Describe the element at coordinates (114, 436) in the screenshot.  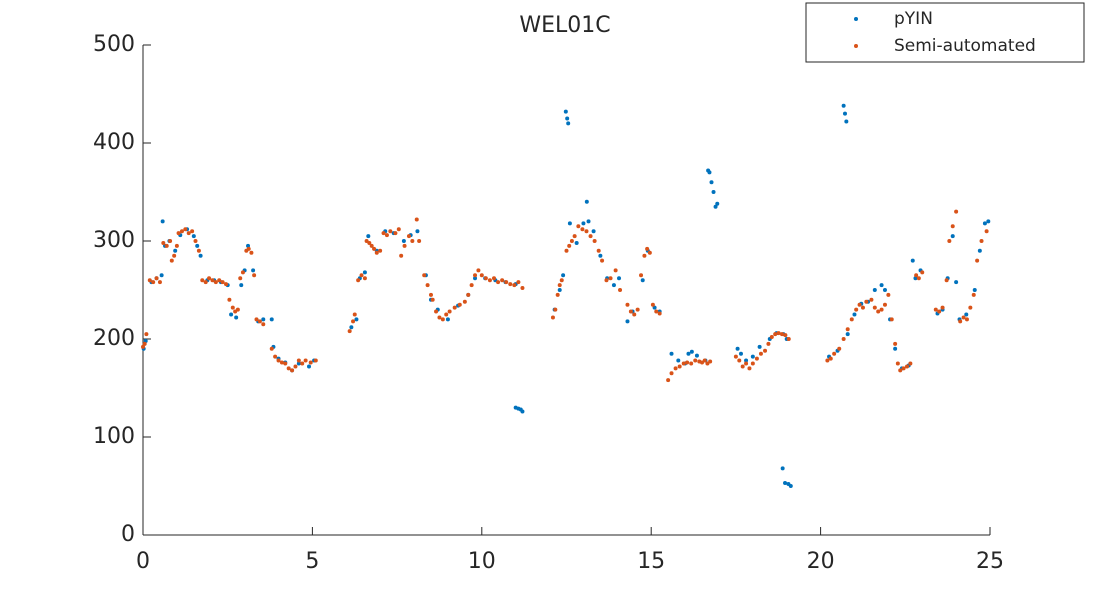
I see `y-tick-label: 100` at that location.